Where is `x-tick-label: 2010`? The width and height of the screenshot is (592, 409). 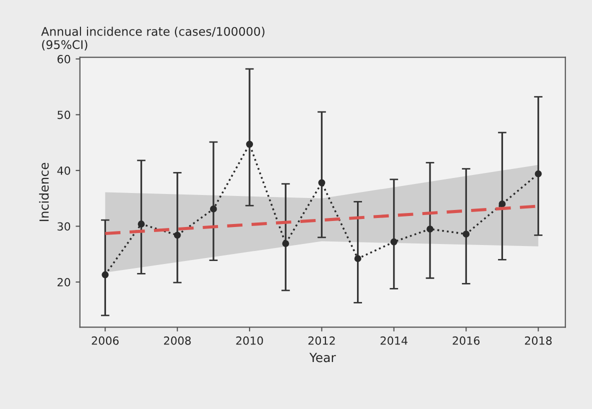 x-tick-label: 2010 is located at coordinates (249, 340).